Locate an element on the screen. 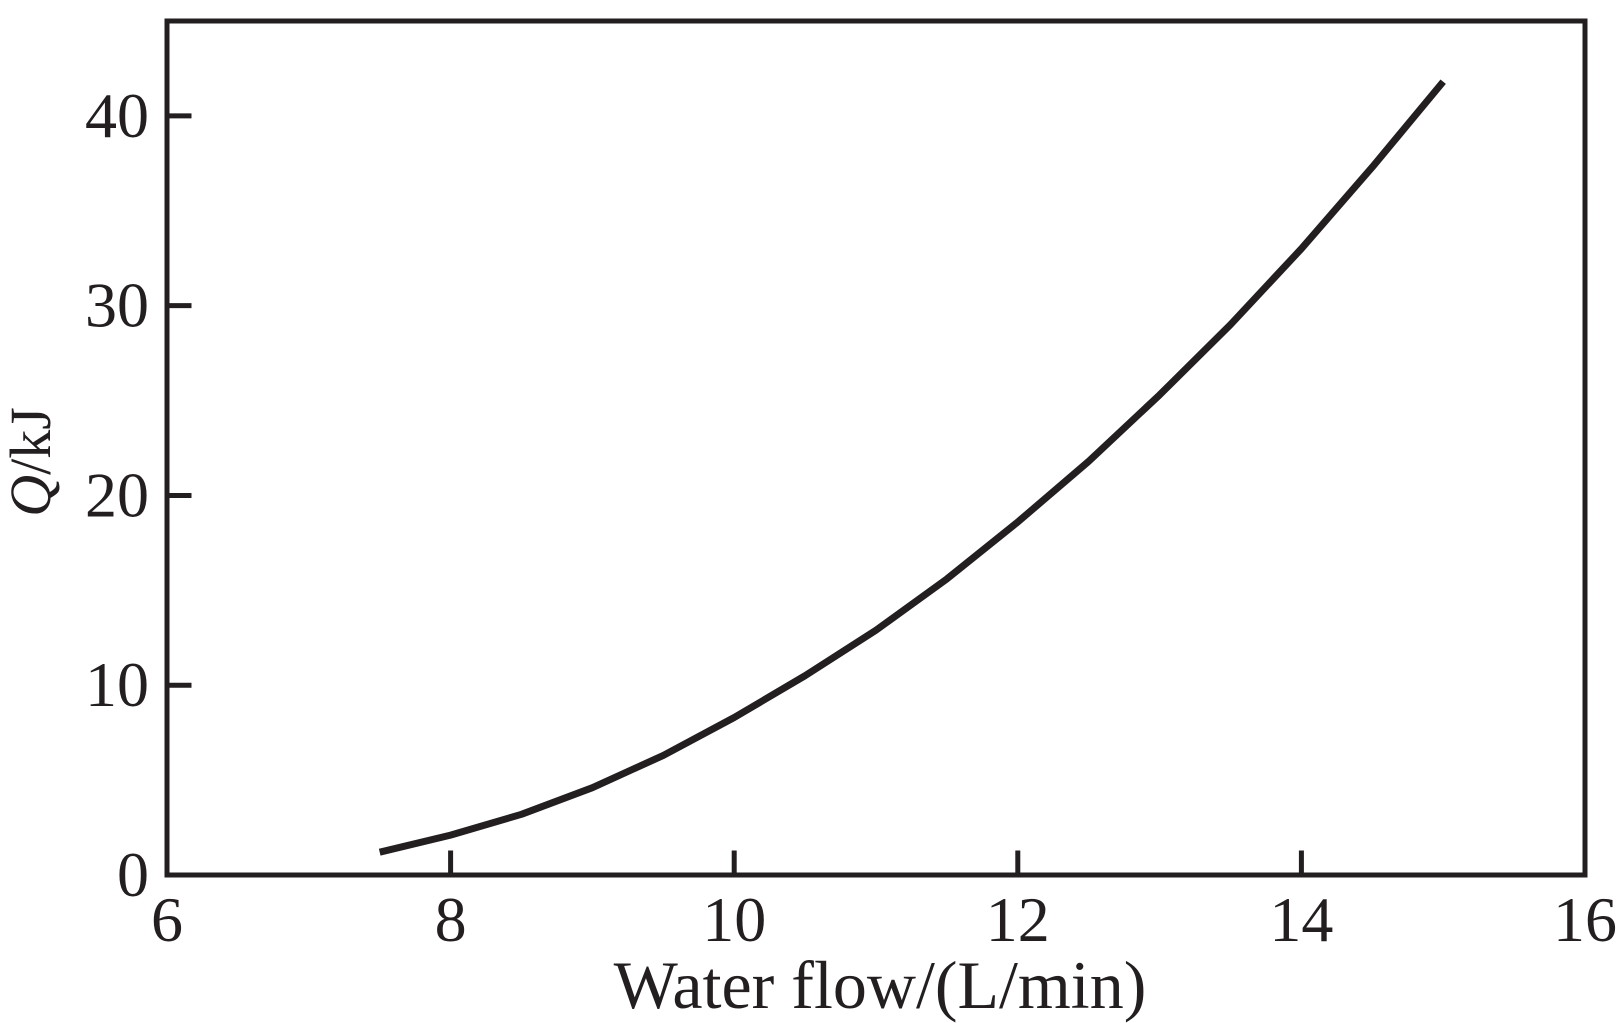  y-tick-label: 40 is located at coordinates (117, 115).